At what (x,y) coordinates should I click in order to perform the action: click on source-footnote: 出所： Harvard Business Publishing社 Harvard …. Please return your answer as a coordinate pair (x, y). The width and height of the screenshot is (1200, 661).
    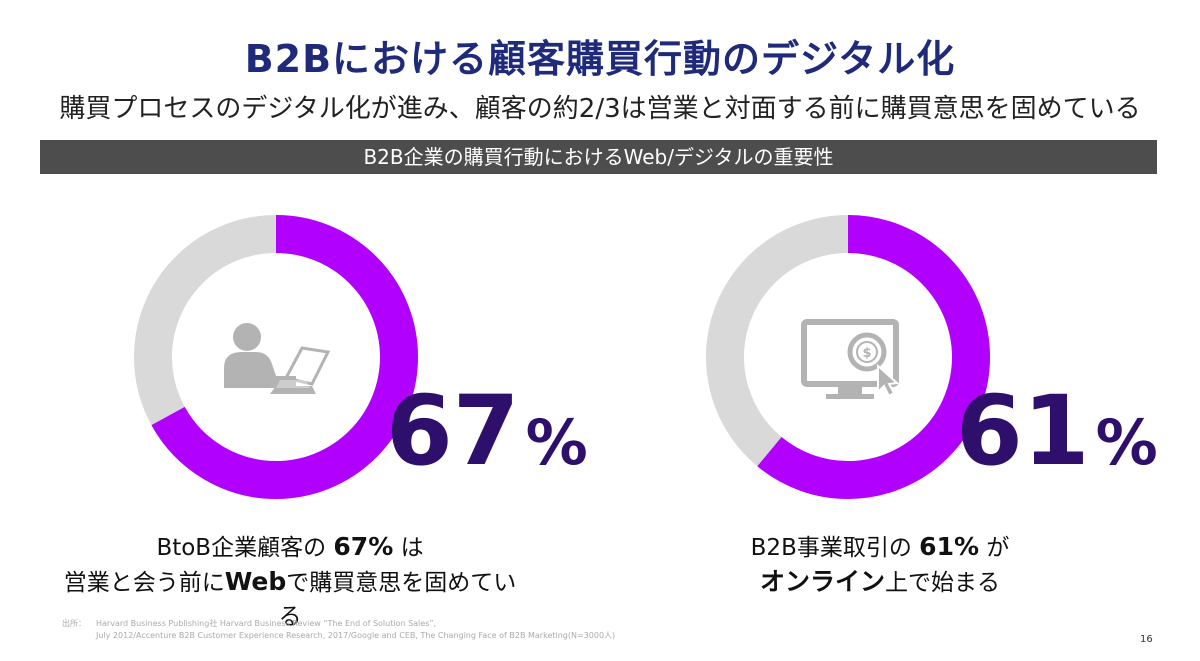
    Looking at the image, I should click on (338, 630).